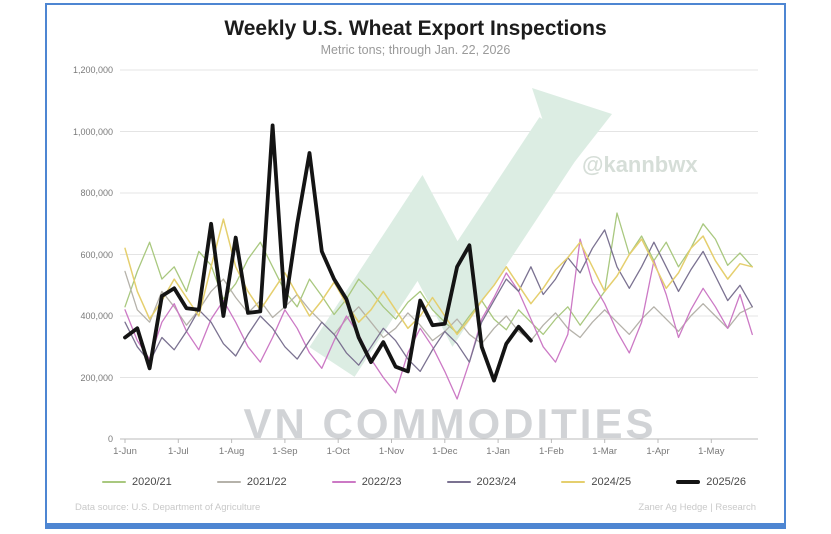  What do you see at coordinates (125, 451) in the screenshot?
I see `x-tick-label: 1-Jun` at bounding box center [125, 451].